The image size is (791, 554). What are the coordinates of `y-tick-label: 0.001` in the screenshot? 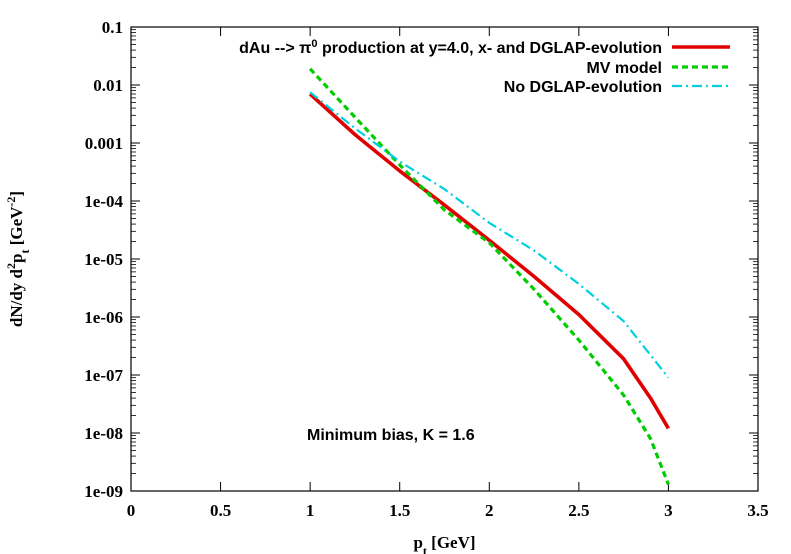 It's located at (104, 143).